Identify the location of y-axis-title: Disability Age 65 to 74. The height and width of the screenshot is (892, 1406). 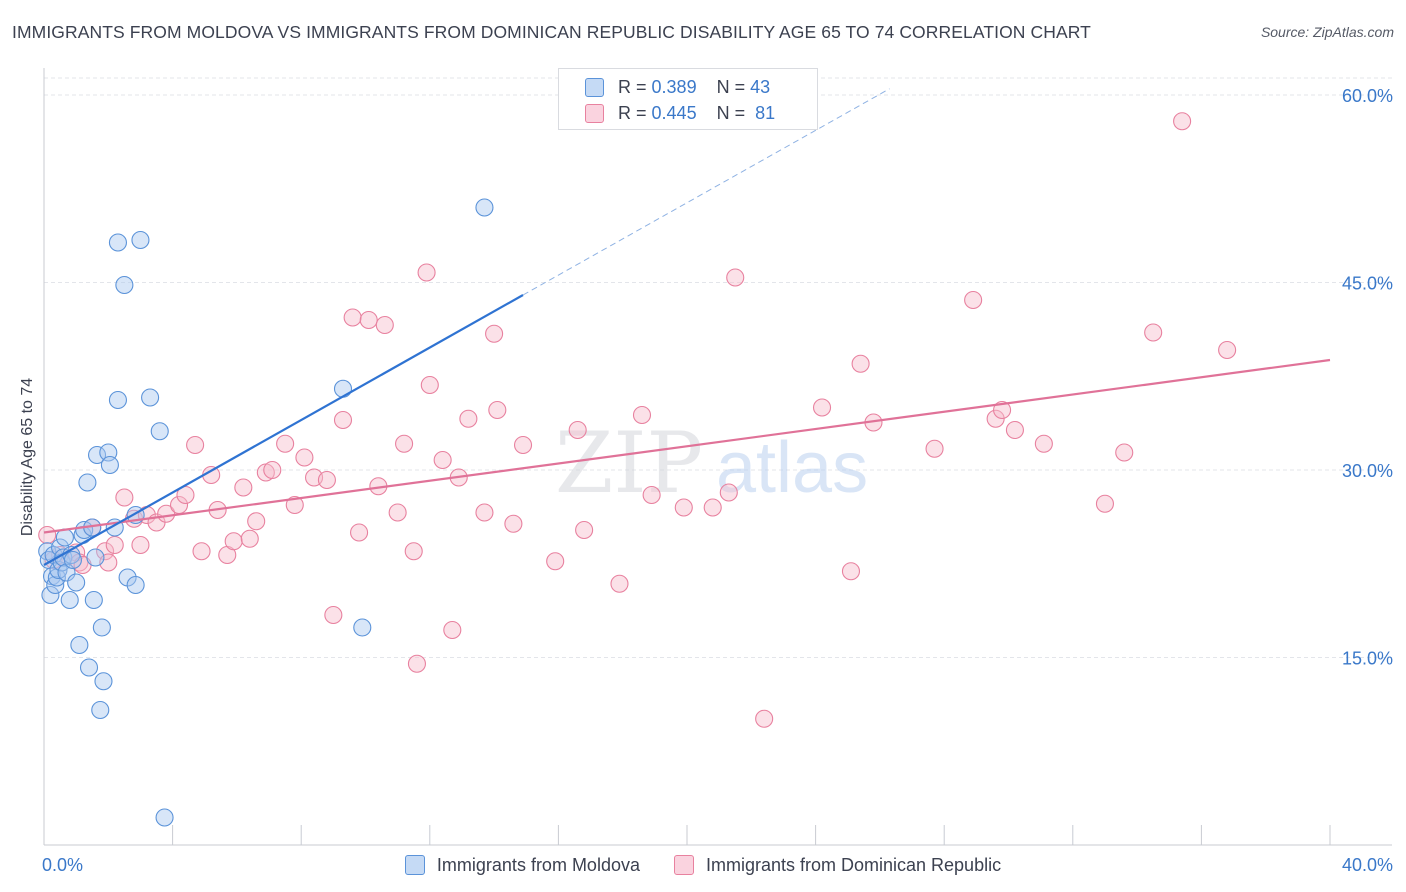
(27, 457).